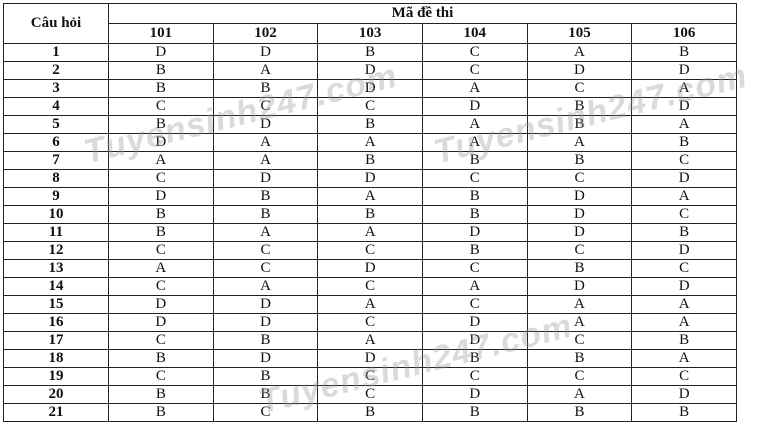 This screenshot has width=761, height=431. I want to click on question-number: 14, so click(56, 286).